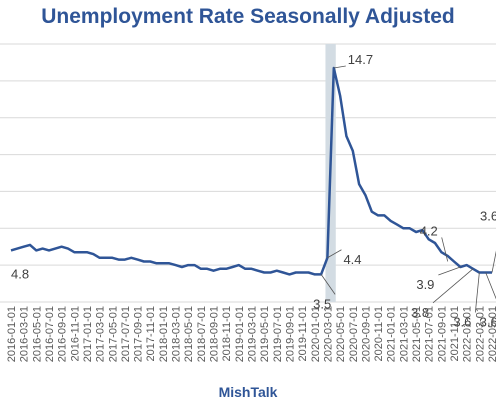  I want to click on x-tick-label: 2018-03-01, so click(177, 334).